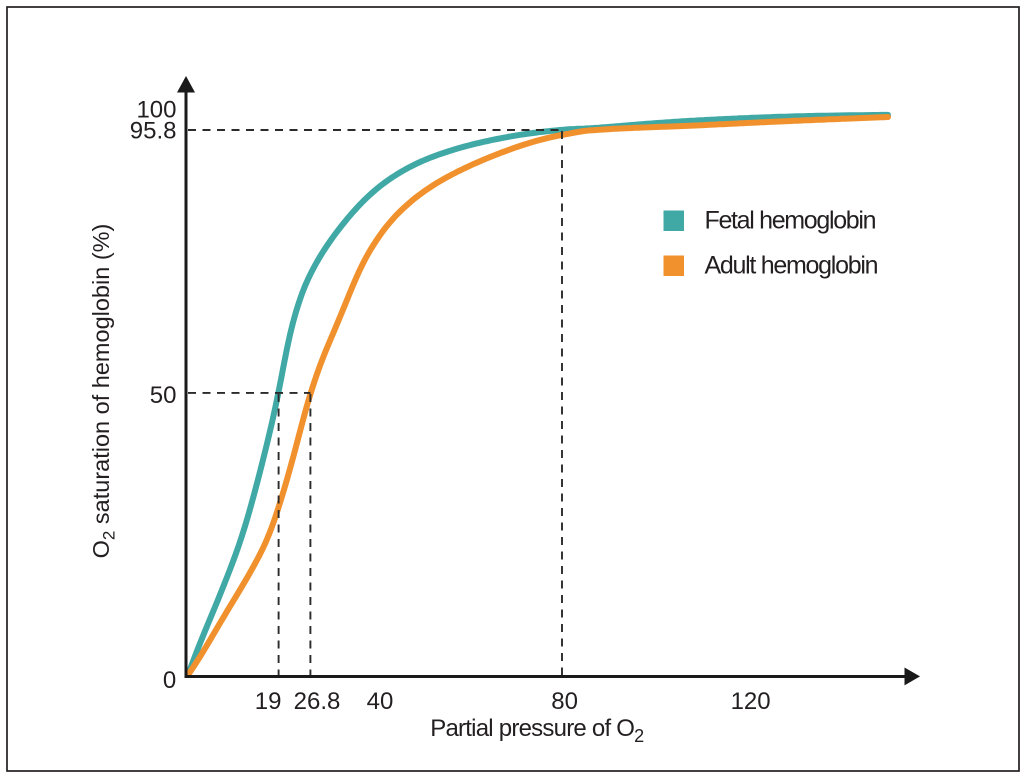 This screenshot has width=1024, height=780. Describe the element at coordinates (751, 701) in the screenshot. I see `svg-text: 120` at that location.